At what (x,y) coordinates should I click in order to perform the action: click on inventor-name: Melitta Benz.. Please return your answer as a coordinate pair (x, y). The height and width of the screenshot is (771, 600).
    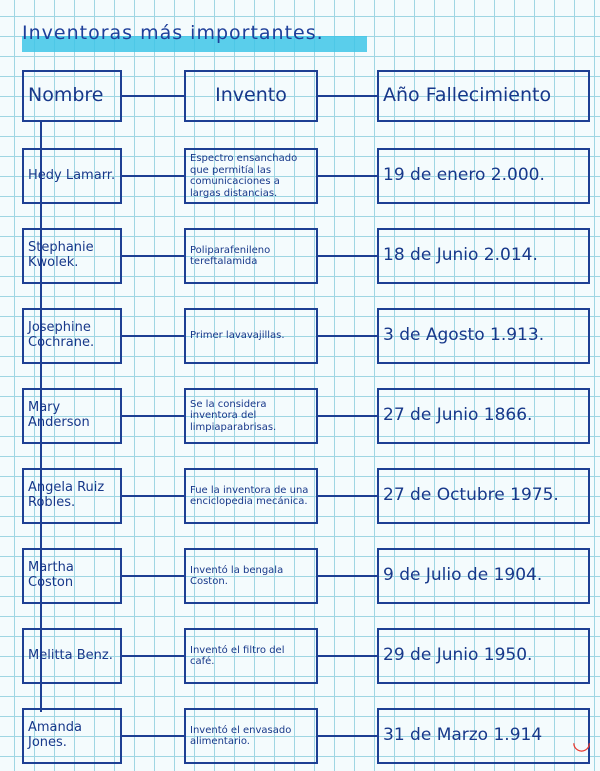
    Looking at the image, I should click on (72, 656).